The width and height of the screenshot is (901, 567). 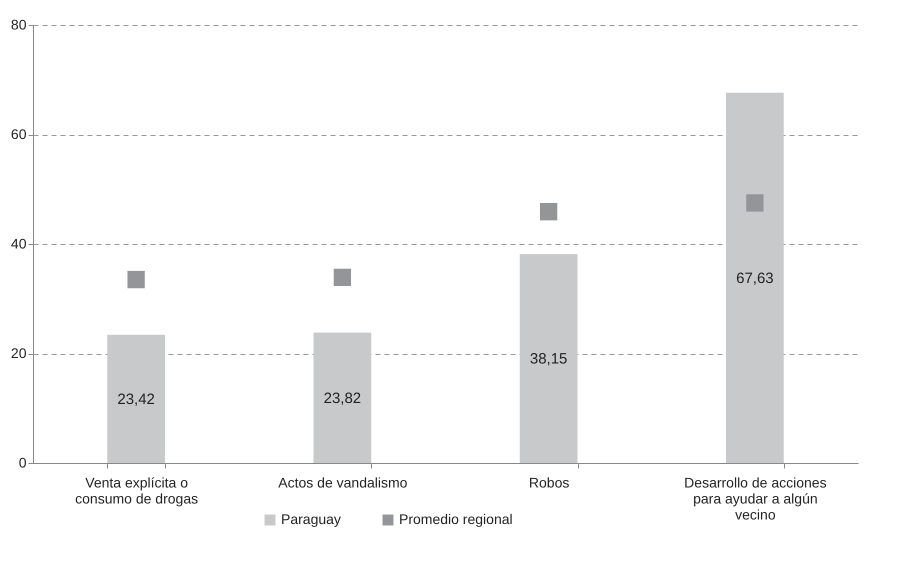 What do you see at coordinates (18, 24) in the screenshot?
I see `y-tick-label: 80` at bounding box center [18, 24].